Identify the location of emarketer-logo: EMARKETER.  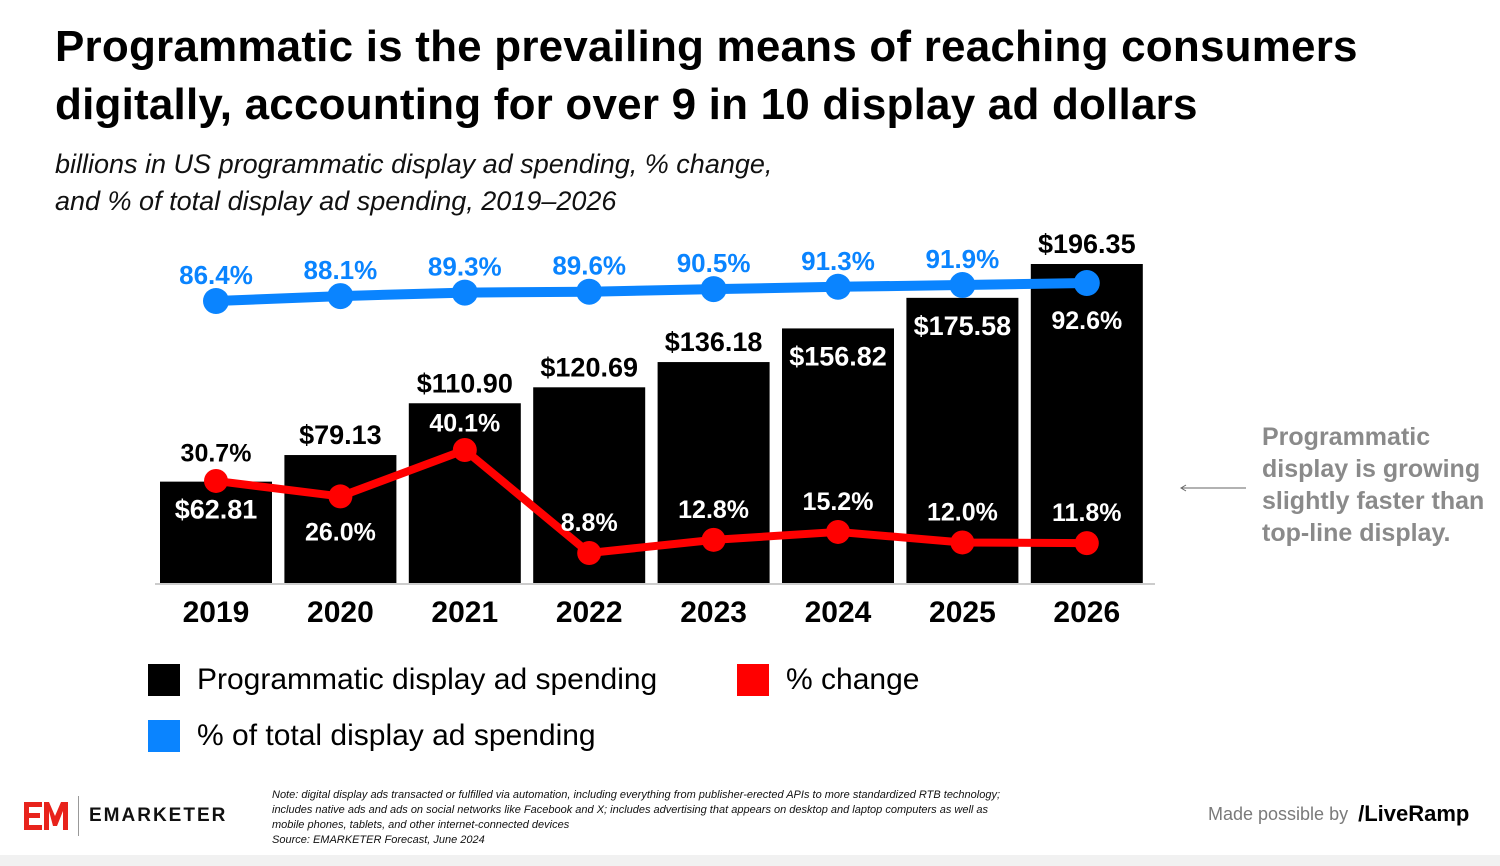
(124, 816).